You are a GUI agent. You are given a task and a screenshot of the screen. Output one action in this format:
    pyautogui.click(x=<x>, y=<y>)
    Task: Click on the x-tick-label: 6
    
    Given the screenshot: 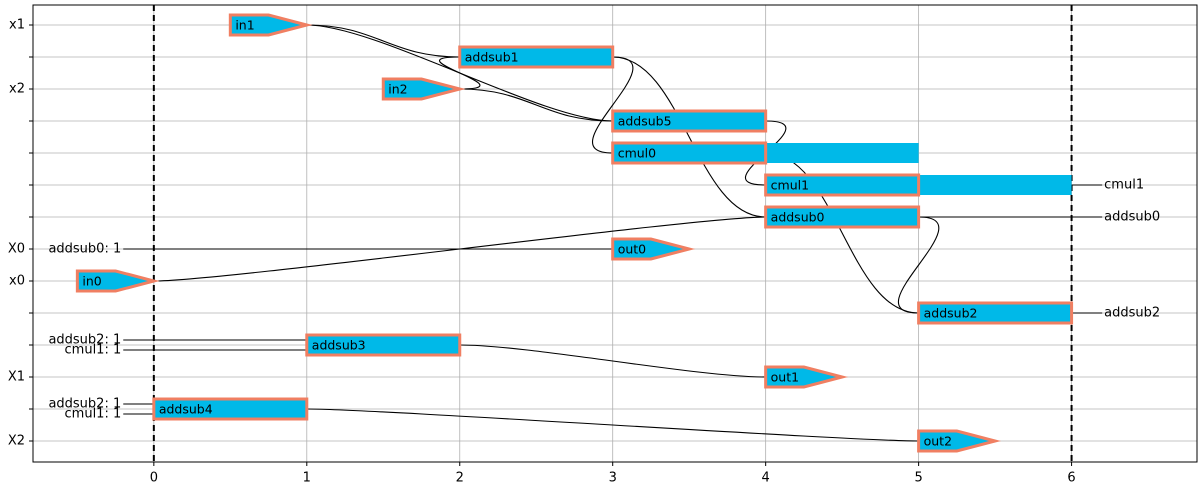 What is the action you would take?
    pyautogui.click(x=1071, y=478)
    